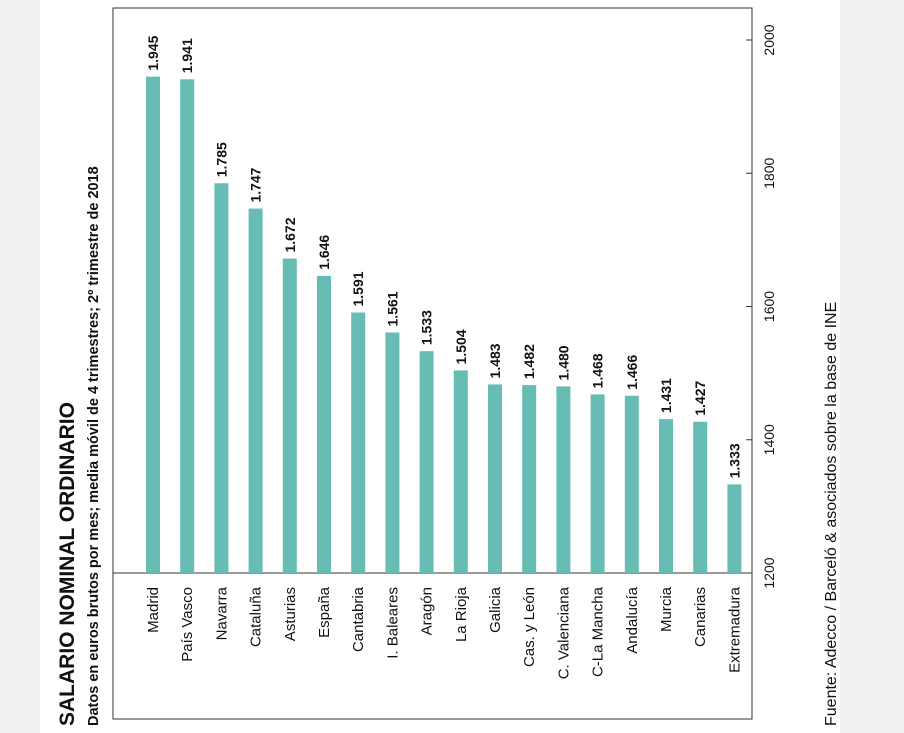 This screenshot has width=904, height=733. What do you see at coordinates (769, 572) in the screenshot?
I see `tick-label-0: 1200` at bounding box center [769, 572].